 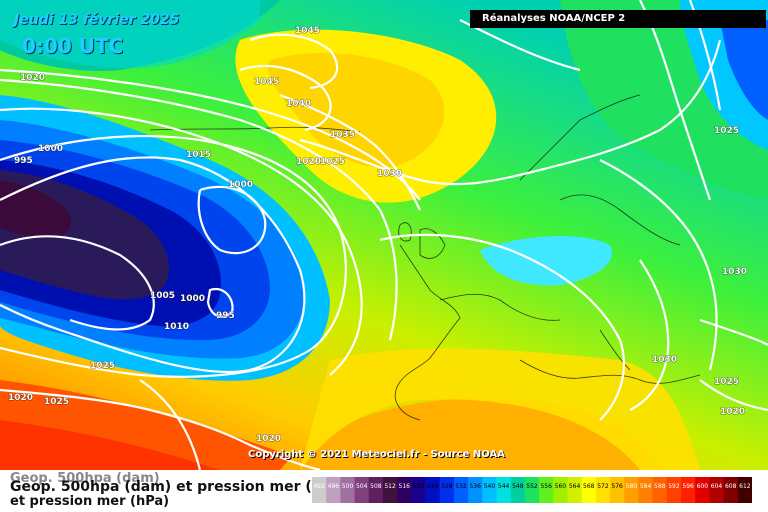 What do you see at coordinates (717, 486) in the screenshot?
I see `scale-label: 604` at bounding box center [717, 486].